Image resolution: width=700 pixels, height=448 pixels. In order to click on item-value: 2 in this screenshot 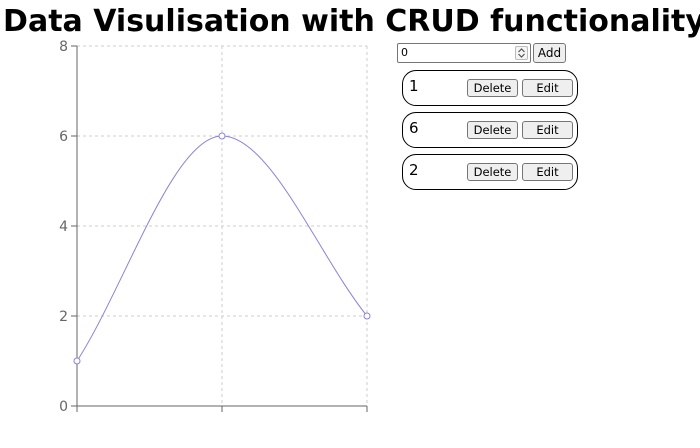, I will do `click(414, 170)`.